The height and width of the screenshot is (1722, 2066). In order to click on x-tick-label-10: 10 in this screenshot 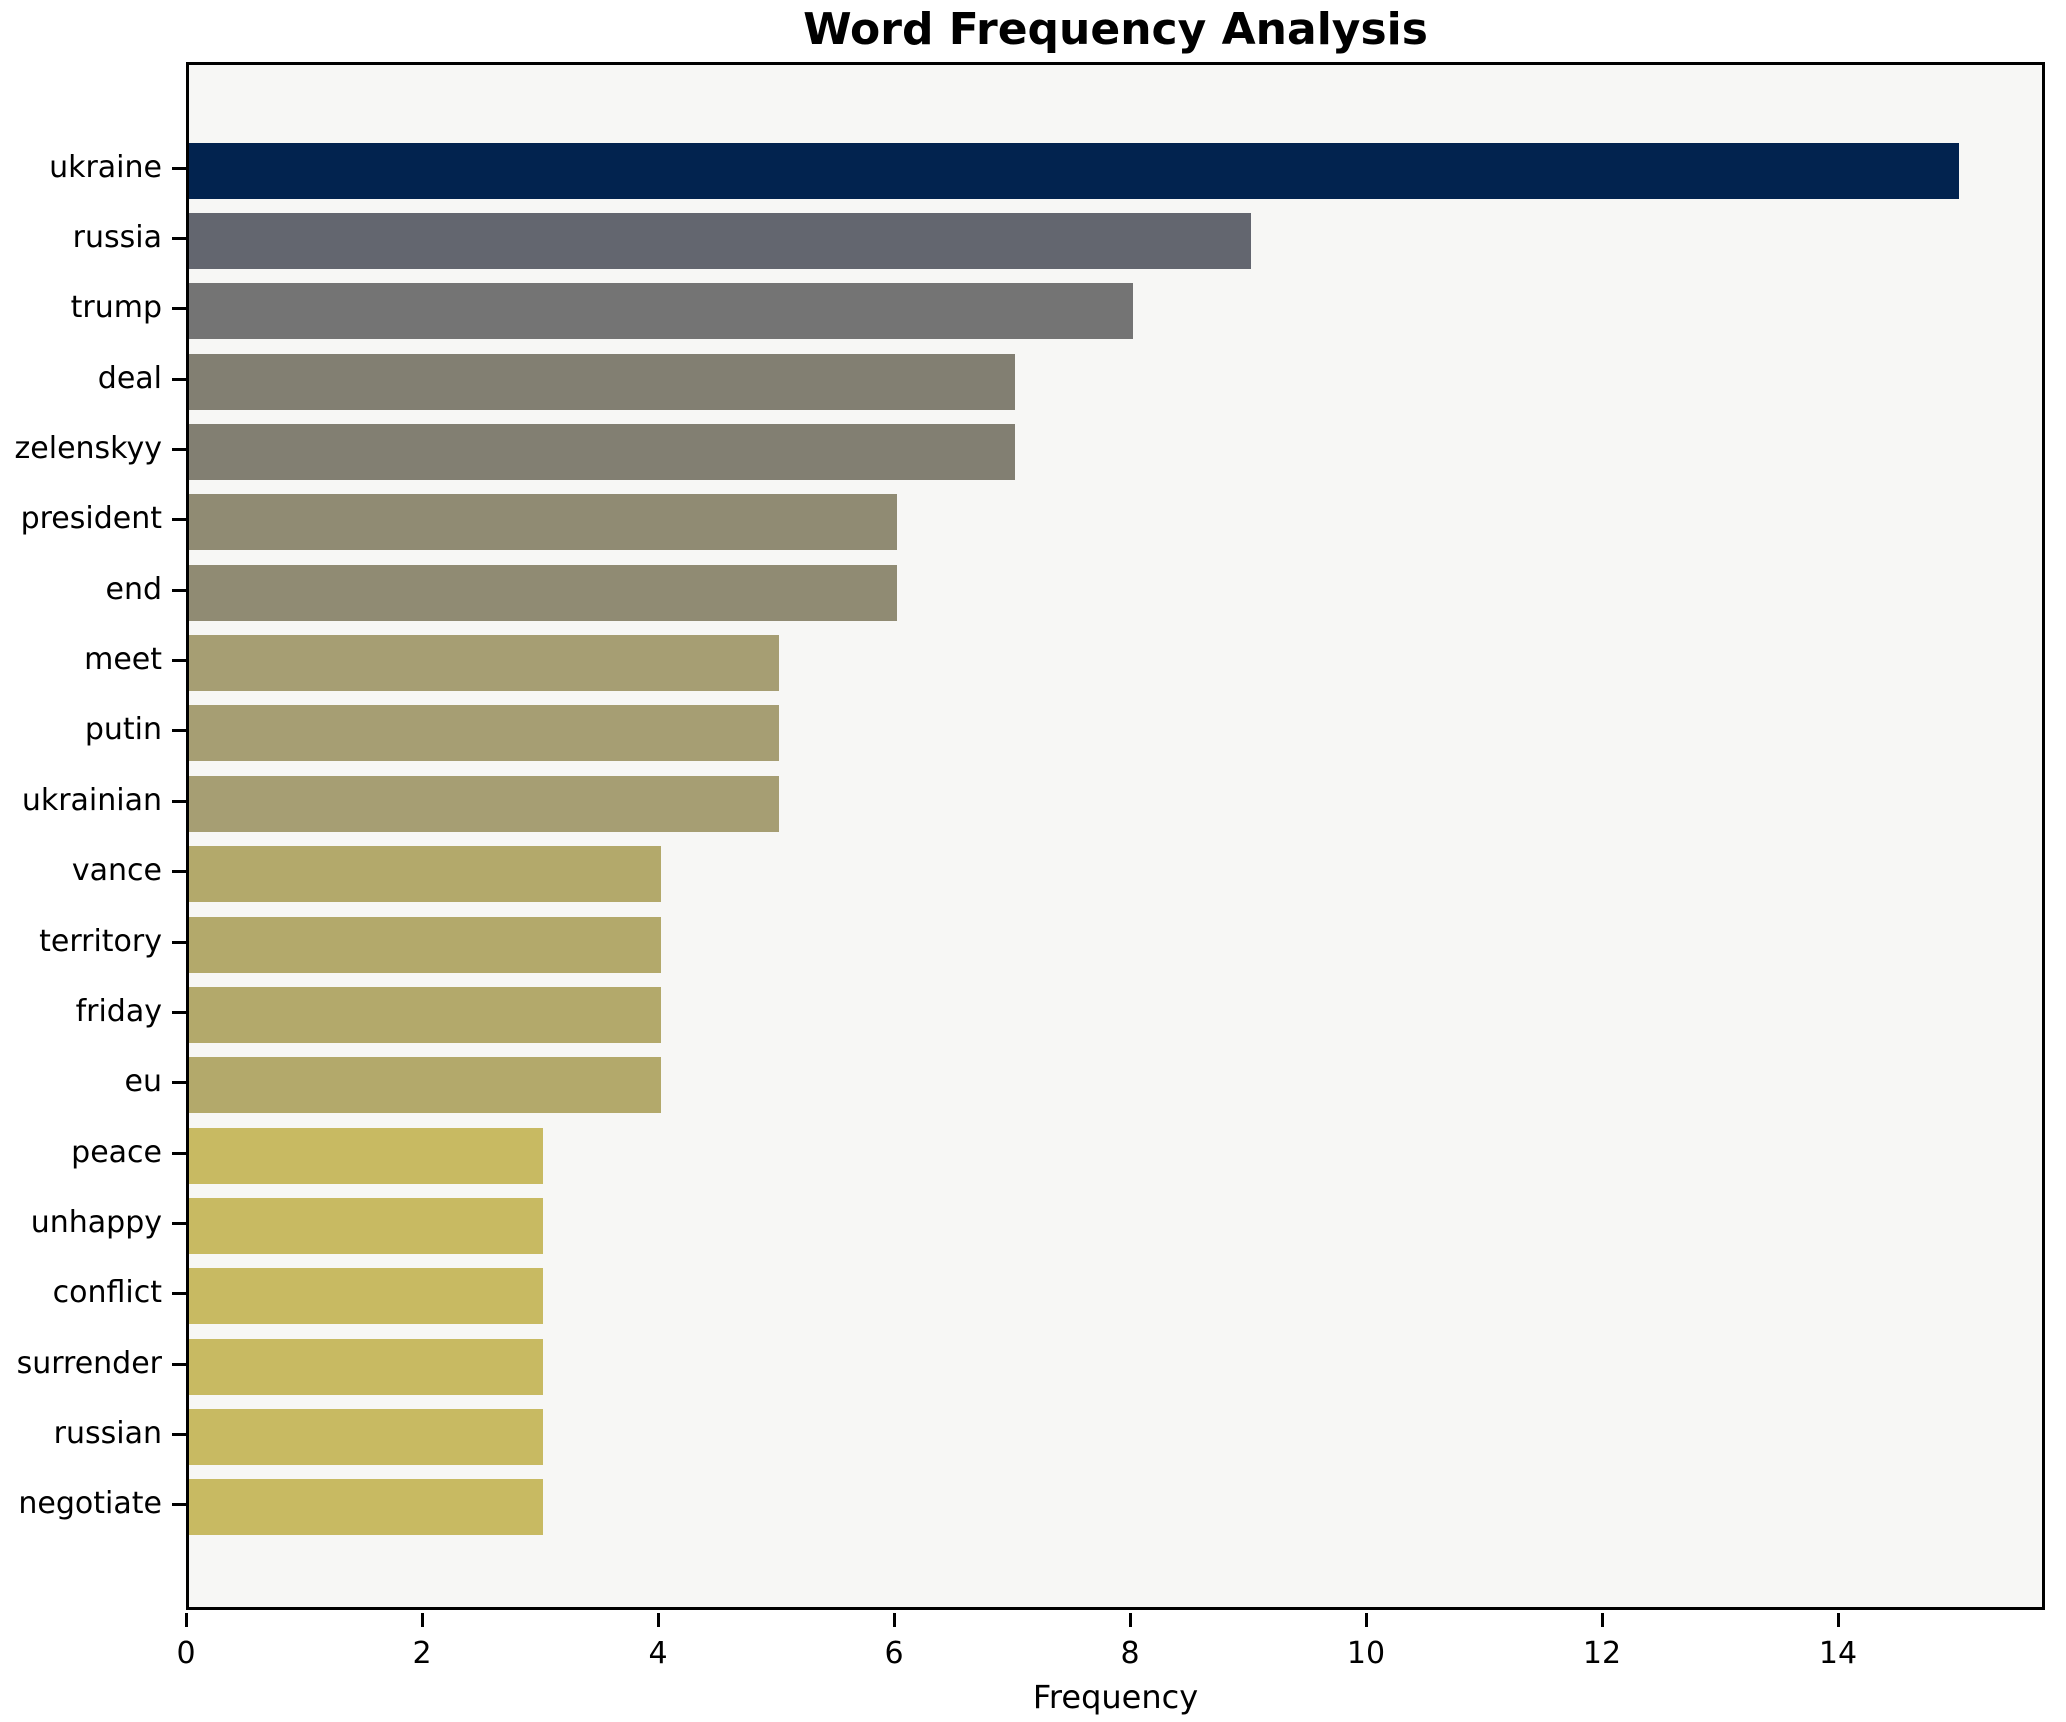, I will do `click(1366, 1653)`.